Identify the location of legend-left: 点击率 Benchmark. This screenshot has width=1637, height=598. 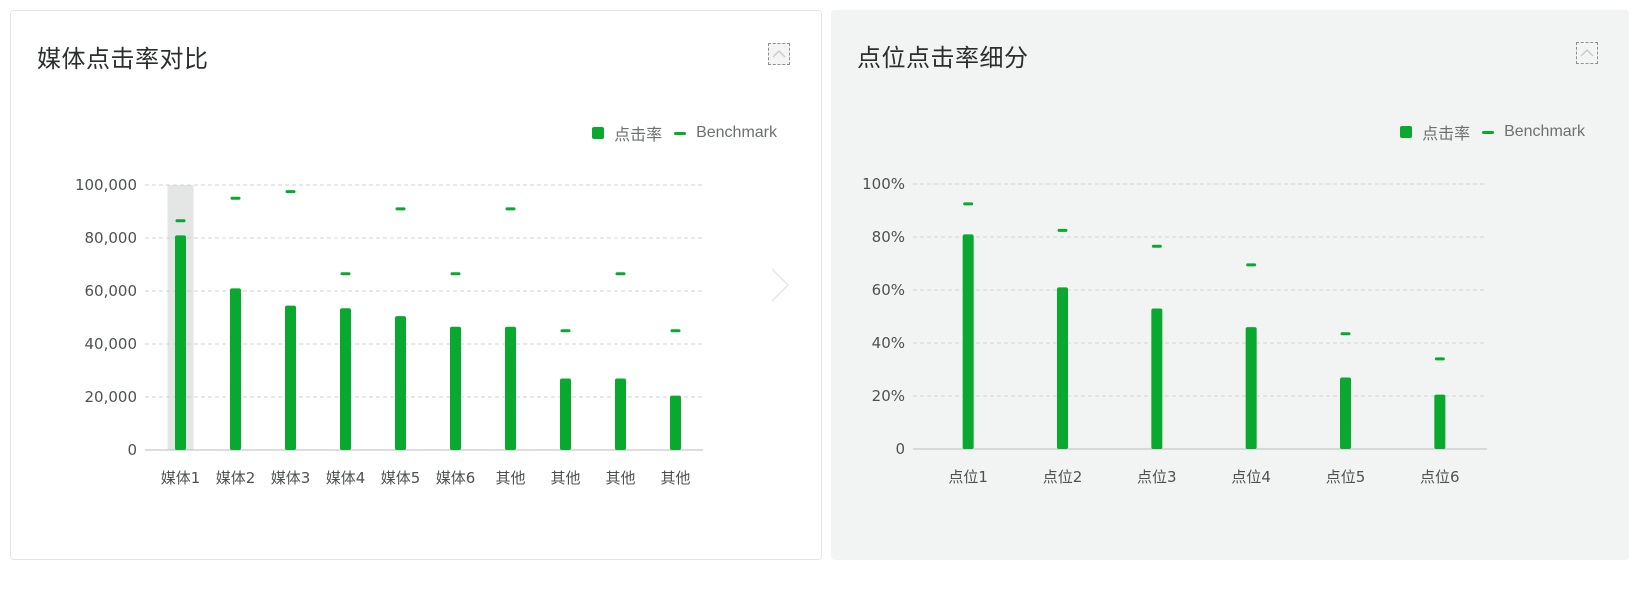
(678, 133).